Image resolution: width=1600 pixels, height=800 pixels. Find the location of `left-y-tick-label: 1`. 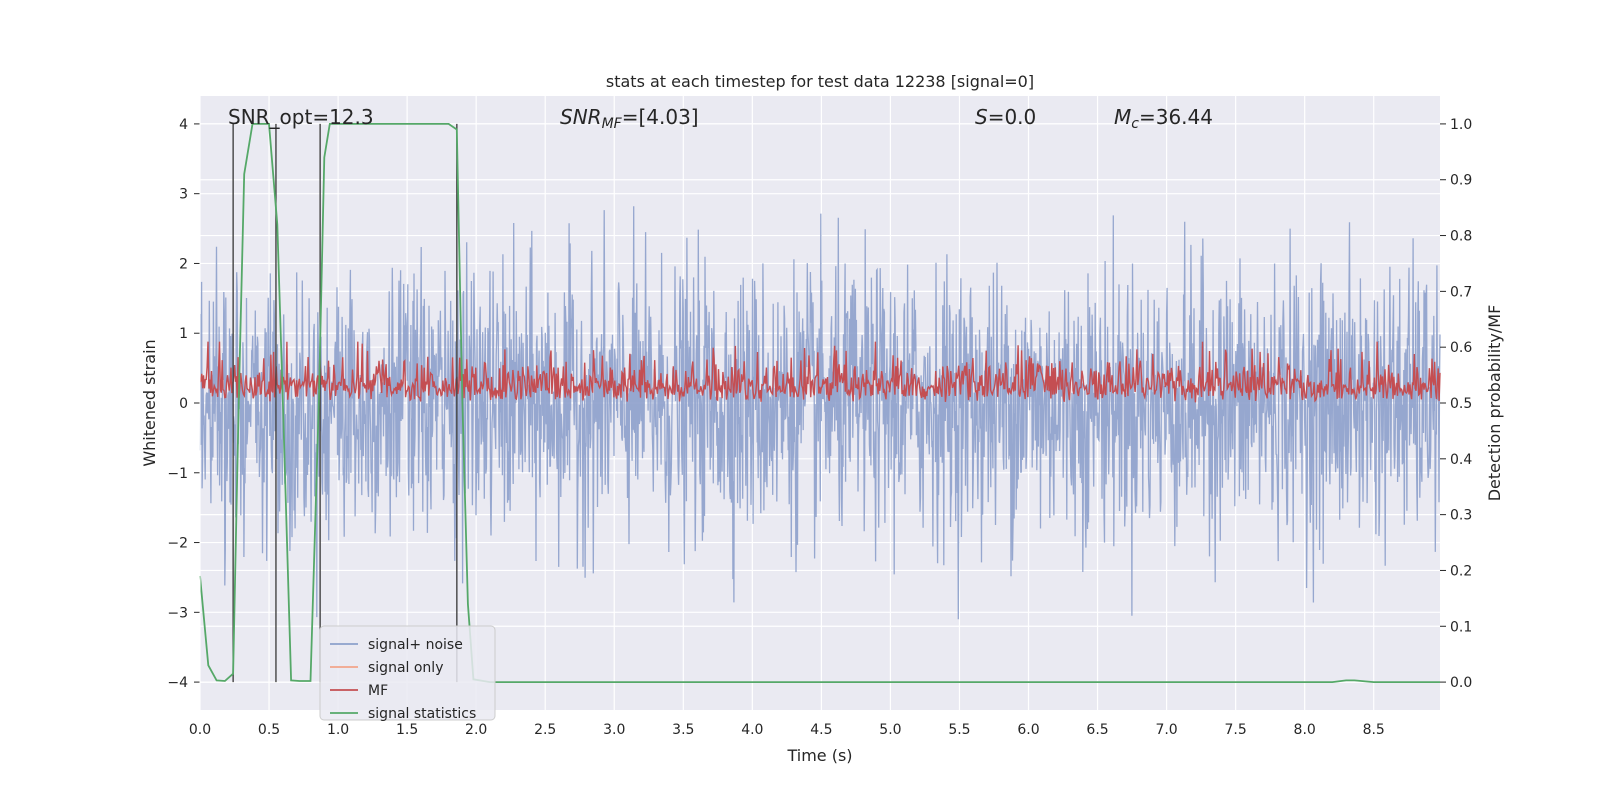

left-y-tick-label: 1 is located at coordinates (183, 334).